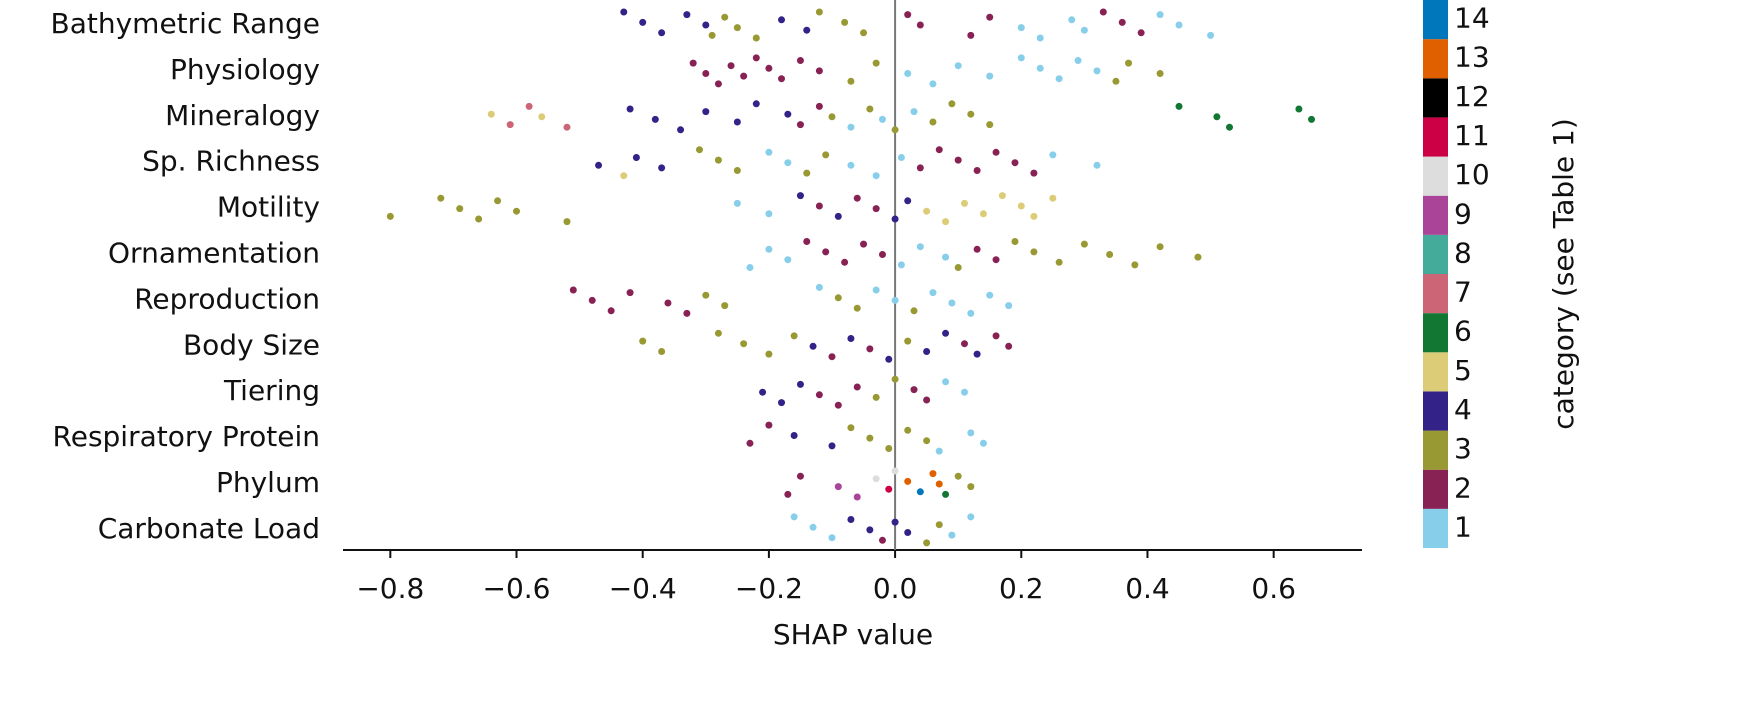 Image resolution: width=1747 pixels, height=720 pixels. What do you see at coordinates (643, 588) in the screenshot?
I see `x-tick-label: −0.4` at bounding box center [643, 588].